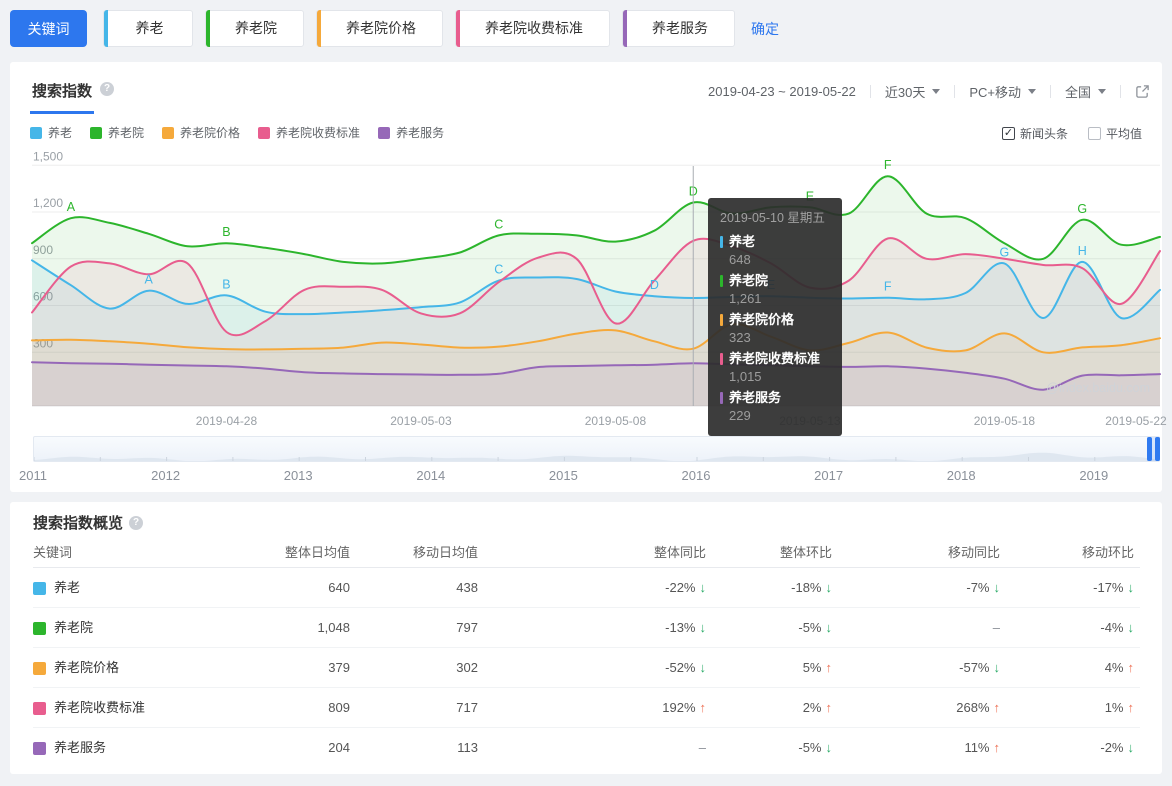 Image resolution: width=1172 pixels, height=786 pixels. Describe the element at coordinates (977, 747) in the screenshot. I see `change-value: 11%` at that location.